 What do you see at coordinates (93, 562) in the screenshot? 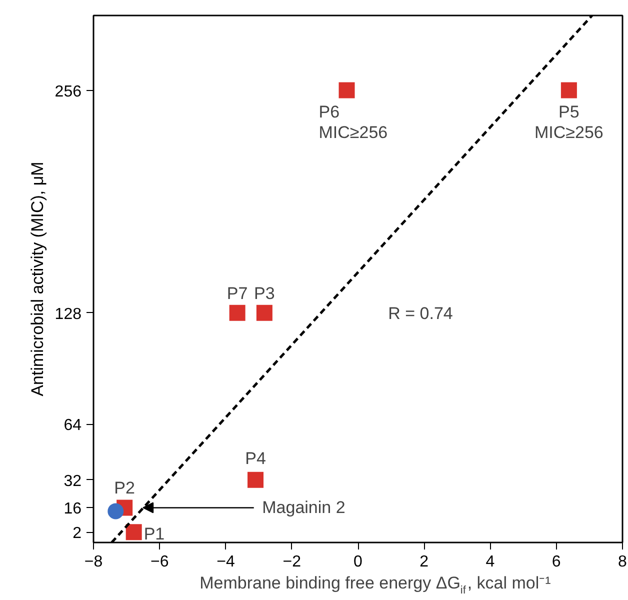
I see `x-tick-label: −8` at bounding box center [93, 562].